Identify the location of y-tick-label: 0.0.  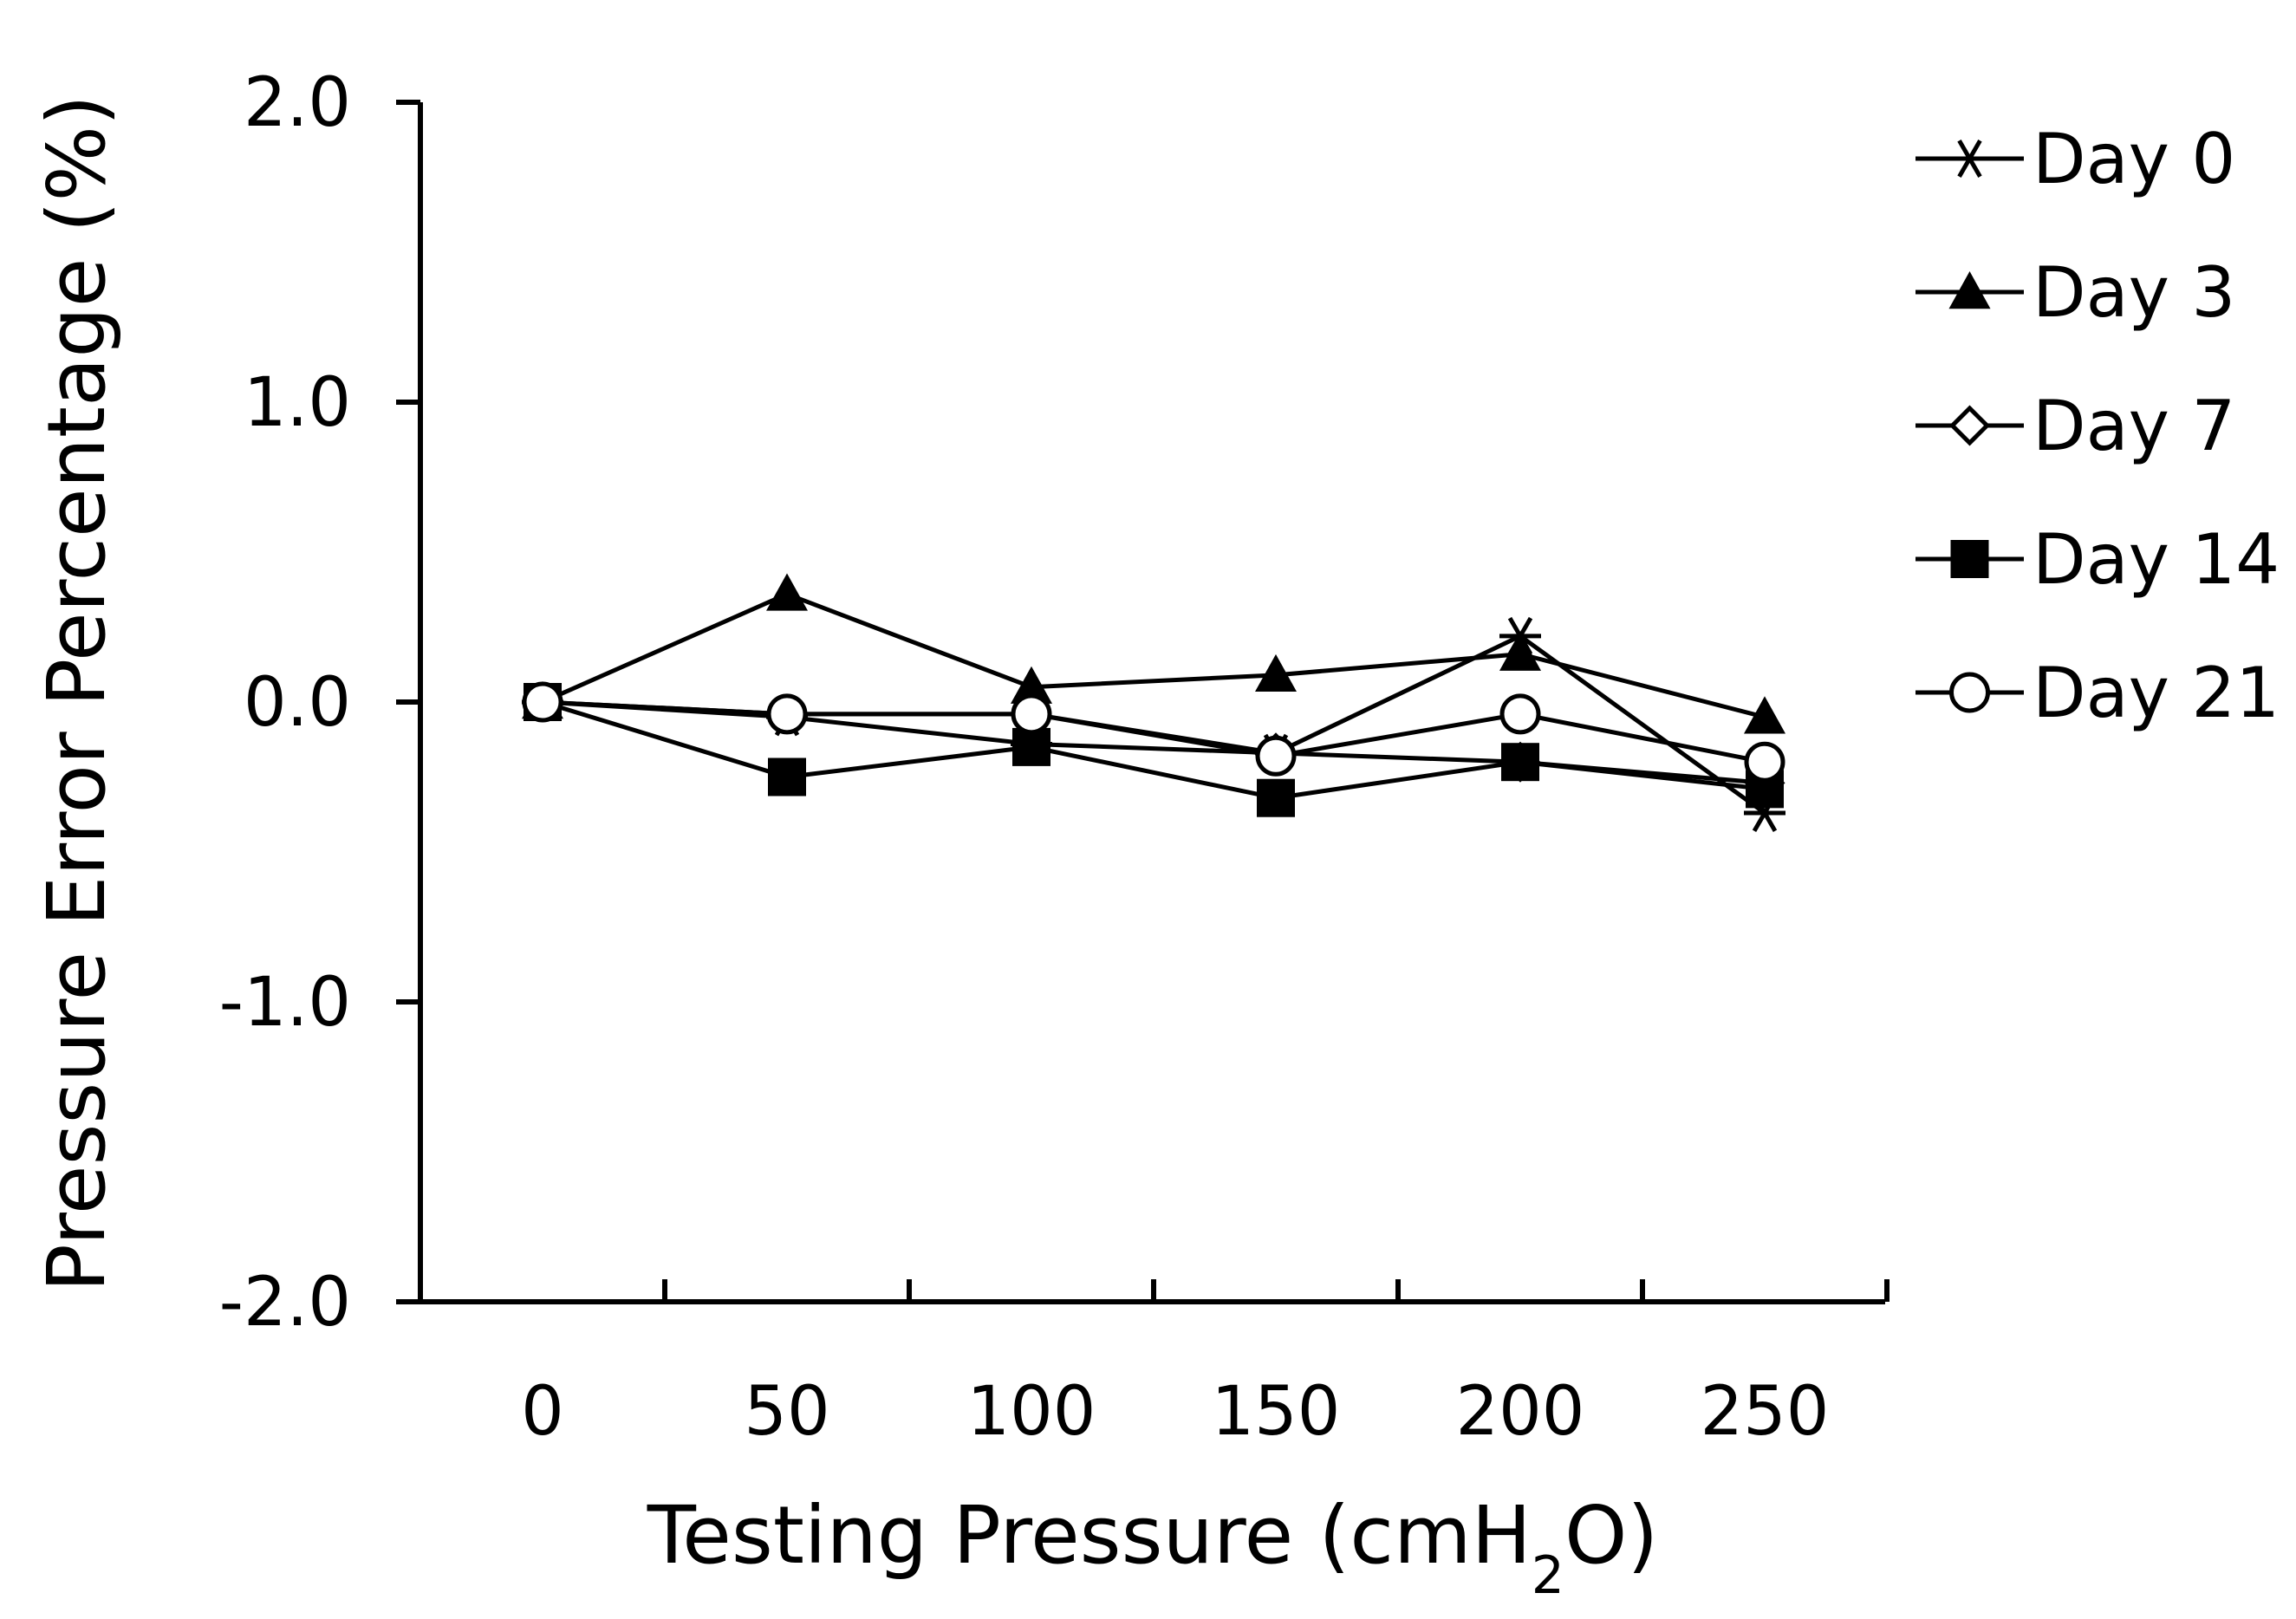
(297, 703).